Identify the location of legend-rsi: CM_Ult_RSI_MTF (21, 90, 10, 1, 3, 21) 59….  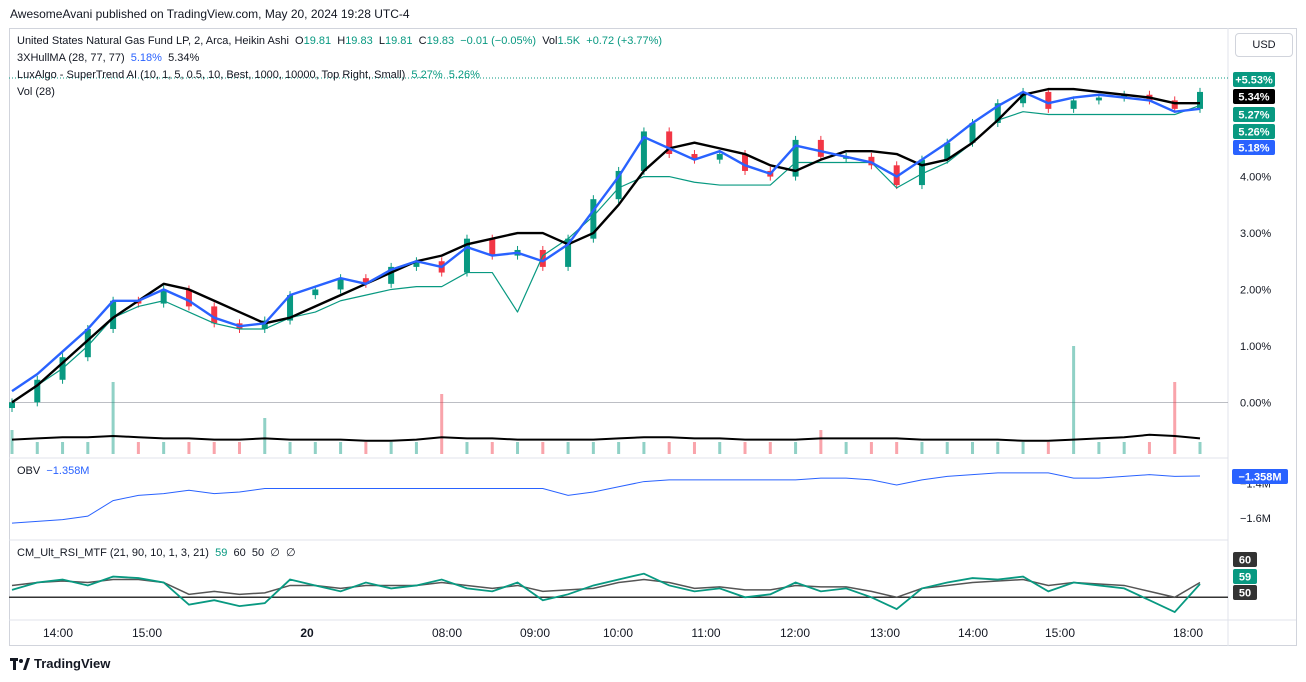
(156, 552).